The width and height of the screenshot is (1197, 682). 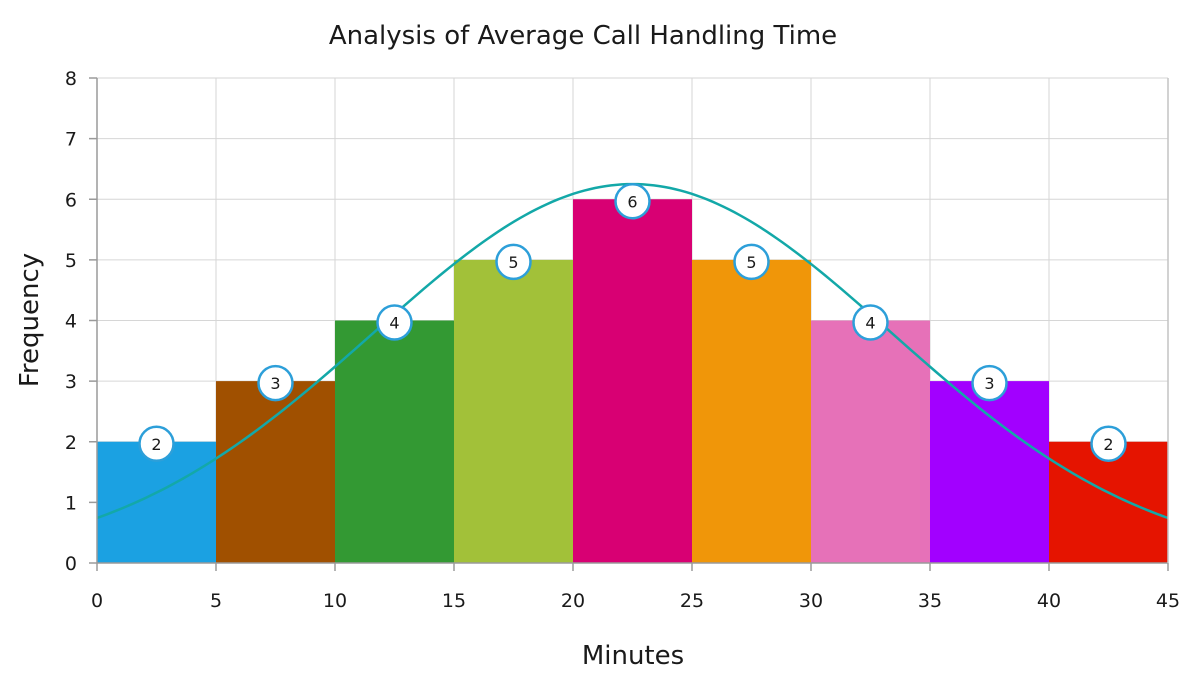 I want to click on x-tick-label: 10, so click(x=335, y=601).